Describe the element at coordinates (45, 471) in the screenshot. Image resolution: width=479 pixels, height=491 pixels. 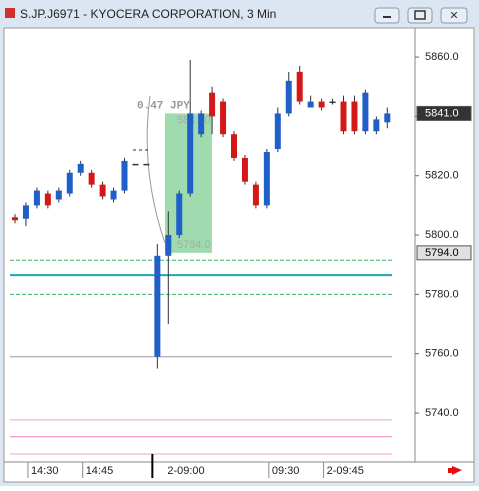
I see `x-tick-label: 14:30` at that location.